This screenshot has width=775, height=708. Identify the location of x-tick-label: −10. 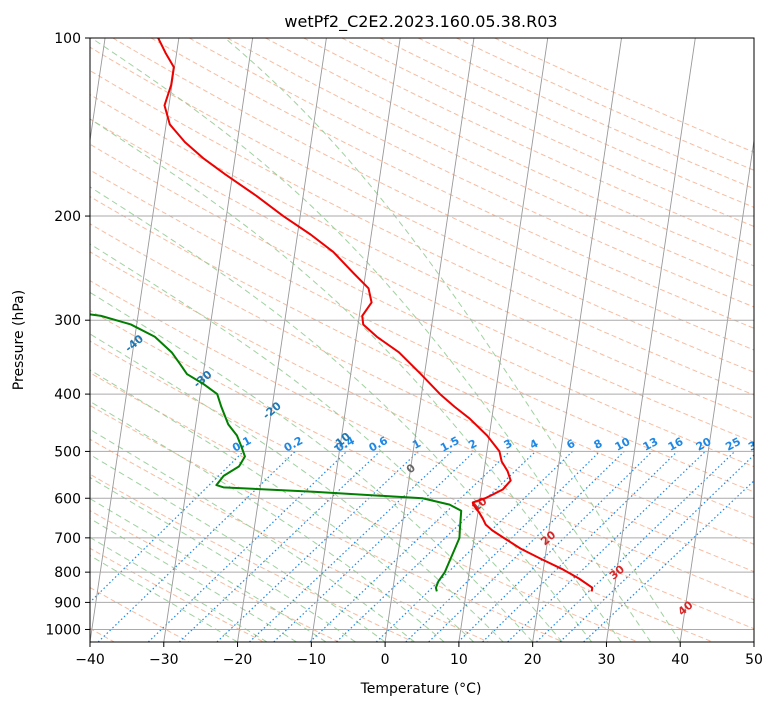
(312, 660).